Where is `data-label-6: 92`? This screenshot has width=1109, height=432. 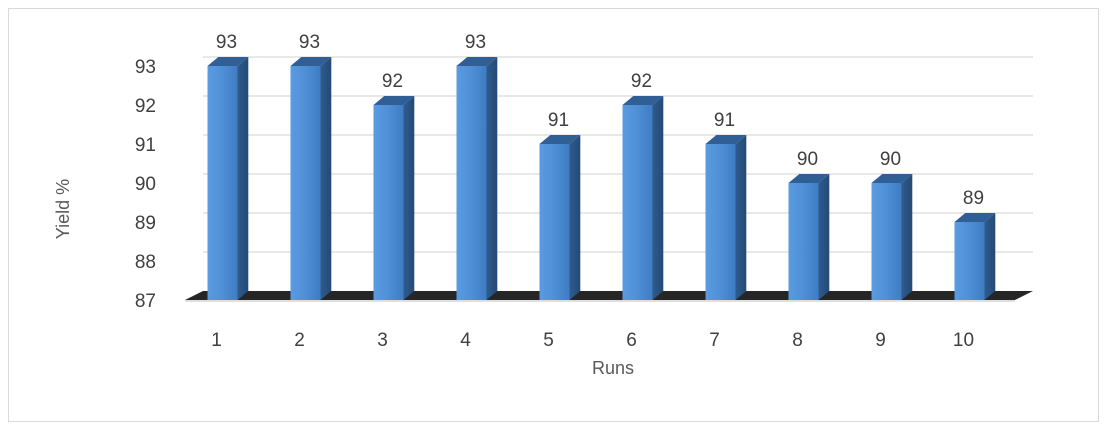 data-label-6: 92 is located at coordinates (641, 81).